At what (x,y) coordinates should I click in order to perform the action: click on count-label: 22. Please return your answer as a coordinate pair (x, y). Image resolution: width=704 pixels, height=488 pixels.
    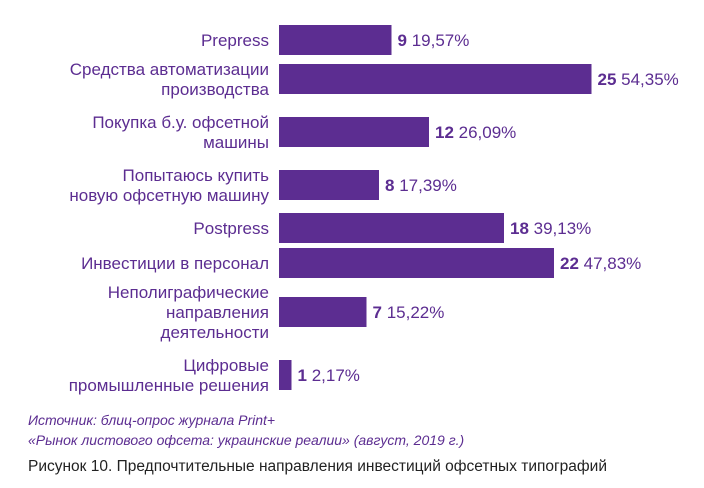
    Looking at the image, I should click on (569, 263).